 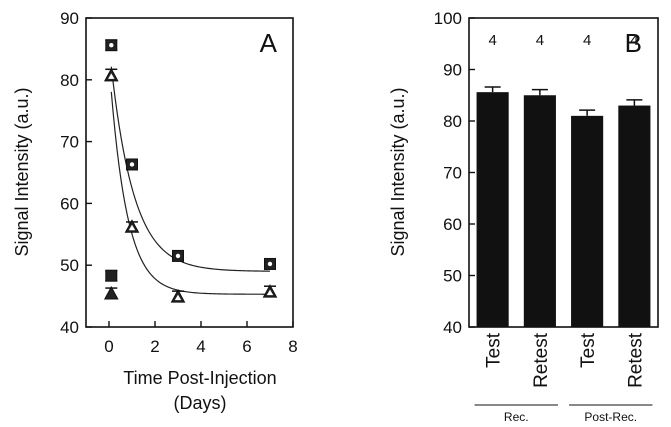 What do you see at coordinates (69, 327) in the screenshot?
I see `panel-a-y-tick-label: 40` at bounding box center [69, 327].